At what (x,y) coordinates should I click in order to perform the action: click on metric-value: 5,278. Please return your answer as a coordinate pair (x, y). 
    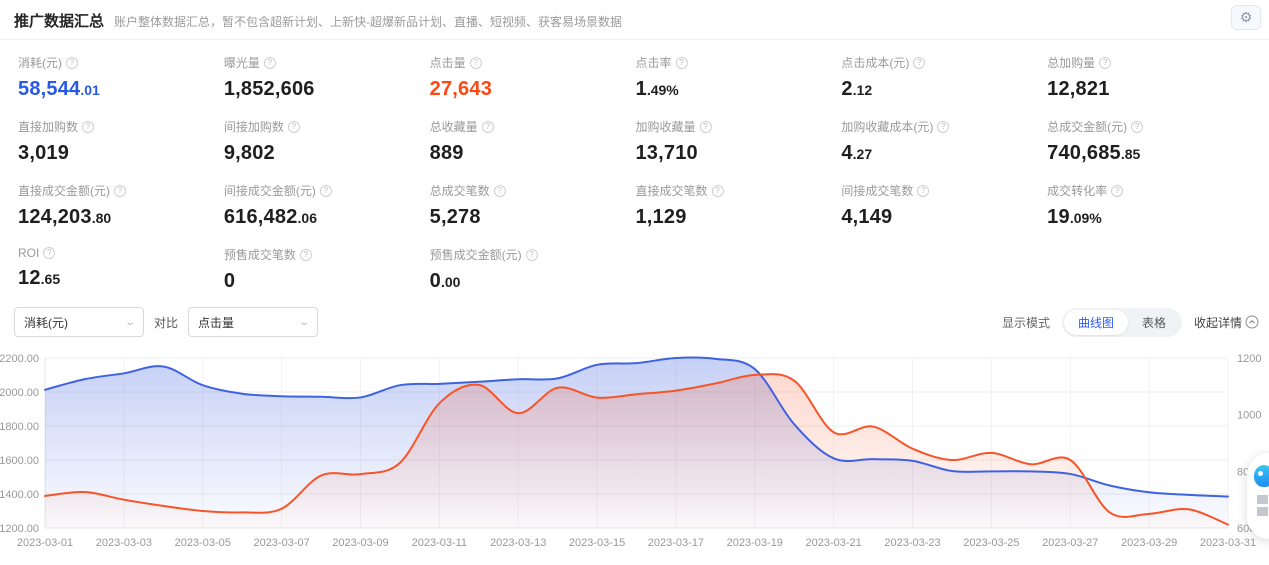
    Looking at the image, I should click on (533, 217).